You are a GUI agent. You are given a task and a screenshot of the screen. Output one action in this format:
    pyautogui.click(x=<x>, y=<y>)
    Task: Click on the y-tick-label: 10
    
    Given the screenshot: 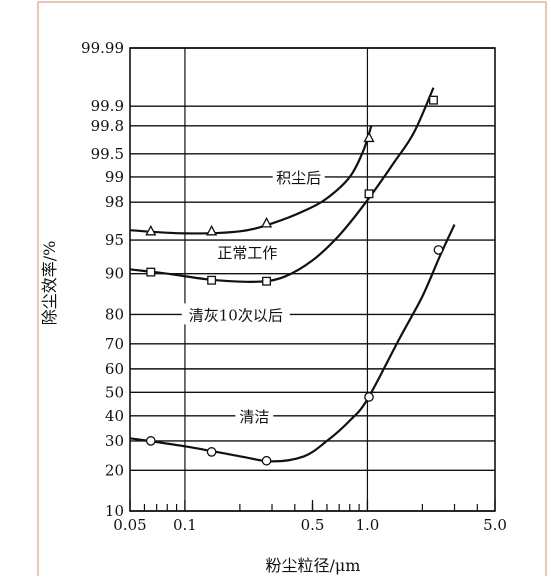 What is the action you would take?
    pyautogui.click(x=114, y=511)
    